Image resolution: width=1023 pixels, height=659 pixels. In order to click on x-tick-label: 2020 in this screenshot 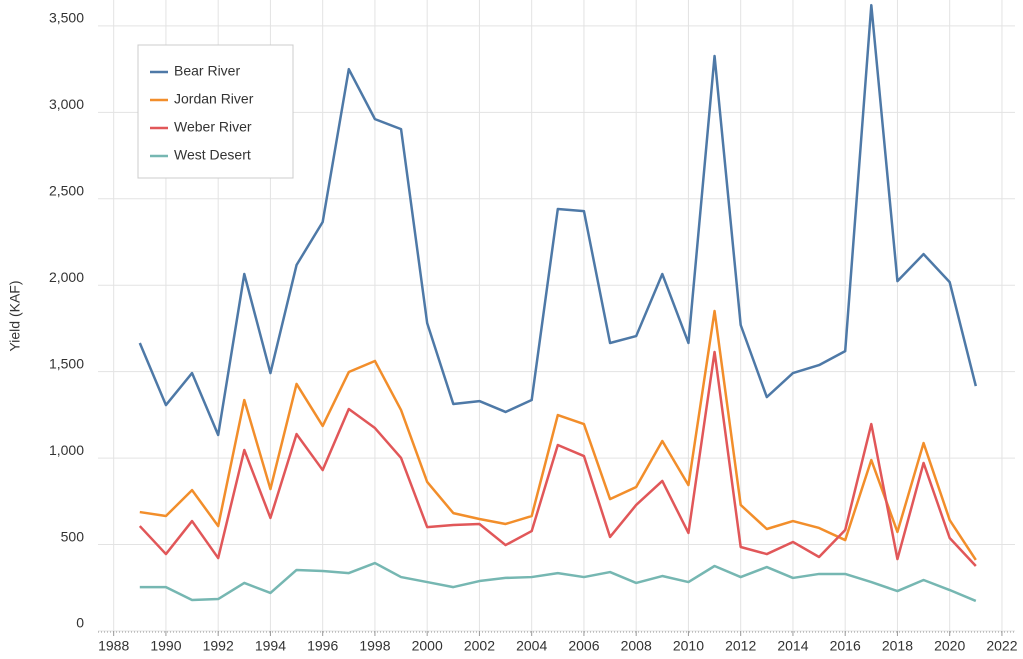, I will do `click(949, 646)`.